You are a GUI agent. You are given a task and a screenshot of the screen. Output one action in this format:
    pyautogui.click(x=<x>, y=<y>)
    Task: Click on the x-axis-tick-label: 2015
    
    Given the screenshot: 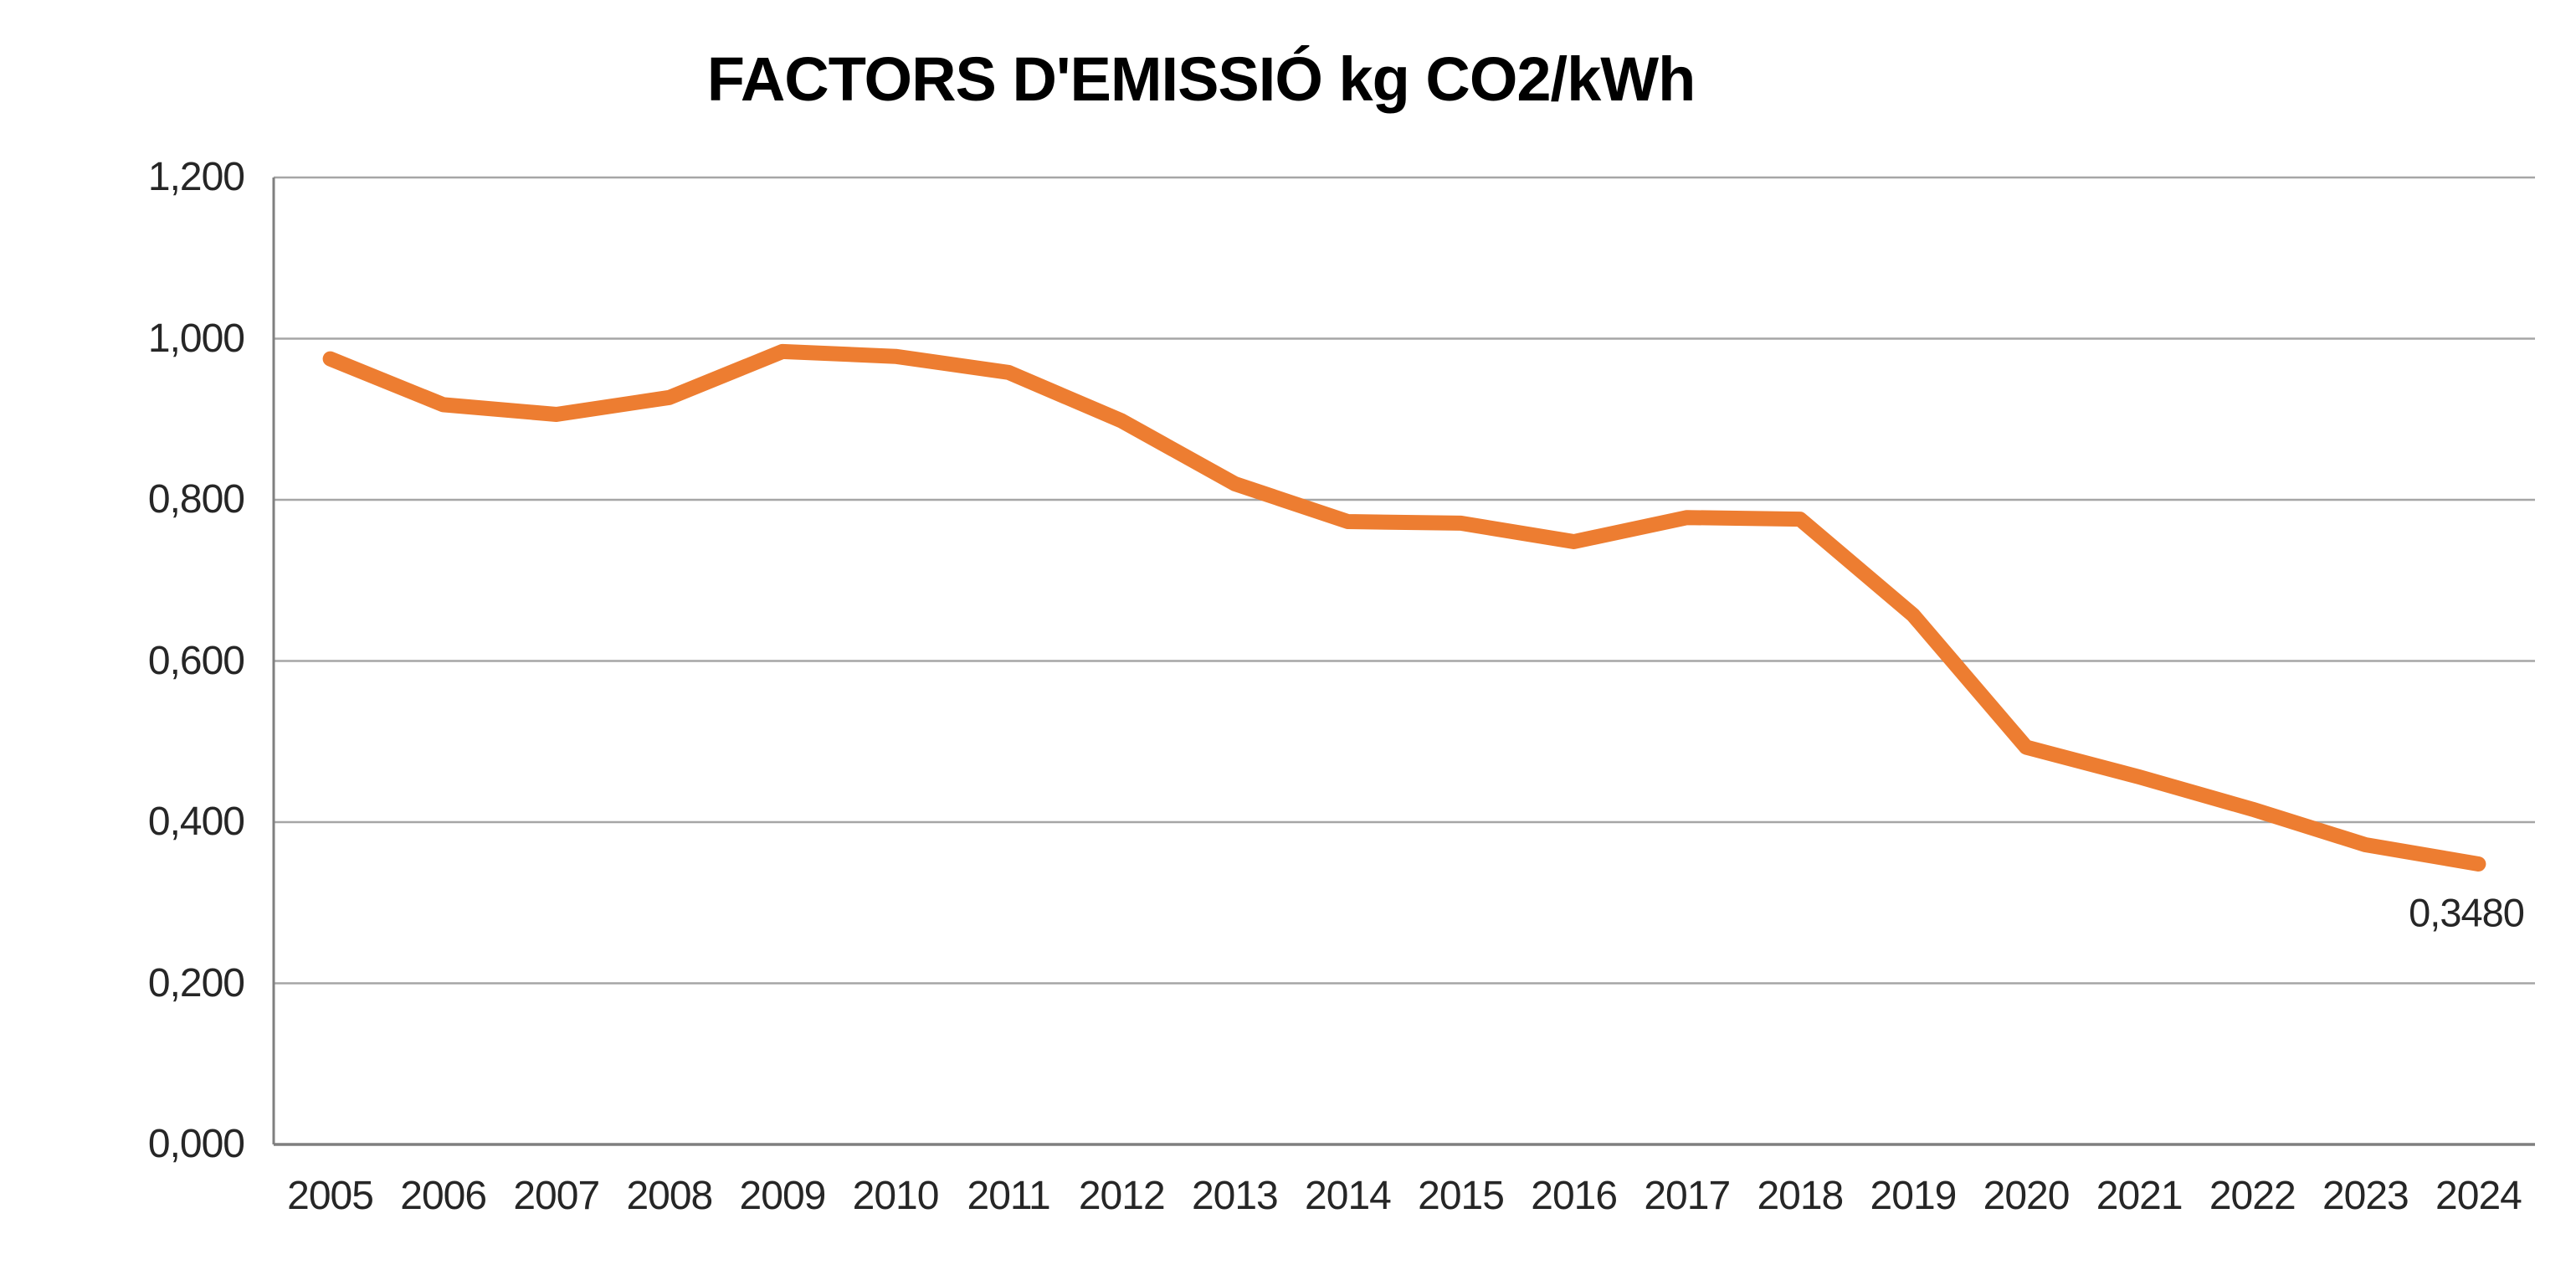 What is the action you would take?
    pyautogui.click(x=1461, y=1196)
    